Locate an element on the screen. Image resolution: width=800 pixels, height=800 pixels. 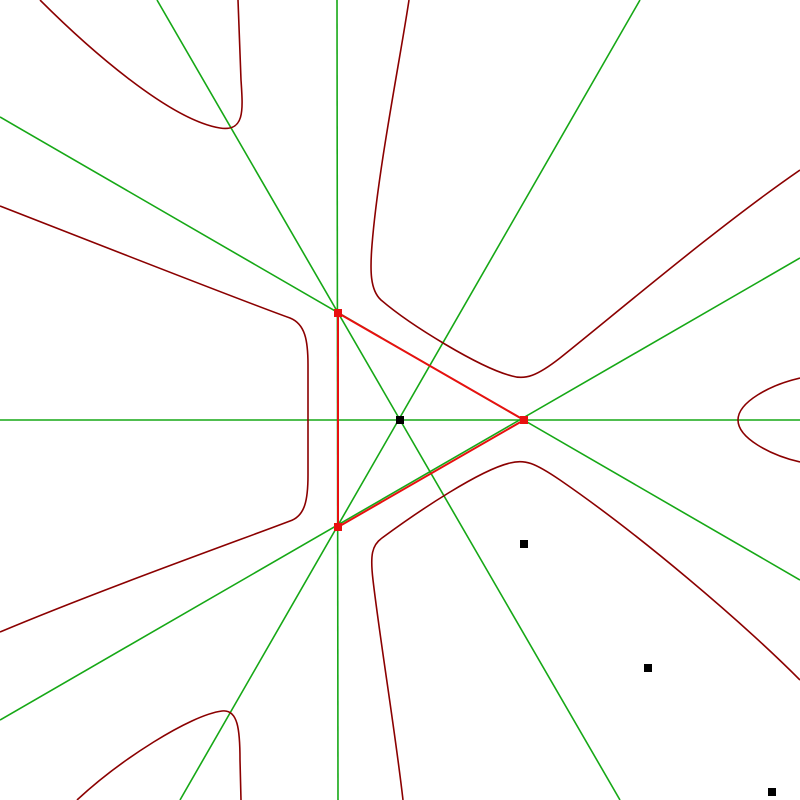
curve-branch-right is located at coordinates (768, 420).